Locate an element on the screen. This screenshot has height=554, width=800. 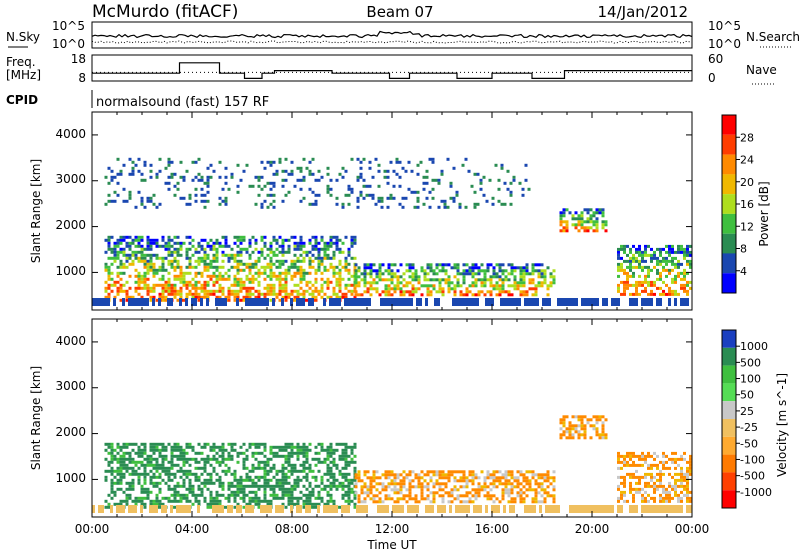
colorbar-tick-label: 50 is located at coordinates (747, 395).